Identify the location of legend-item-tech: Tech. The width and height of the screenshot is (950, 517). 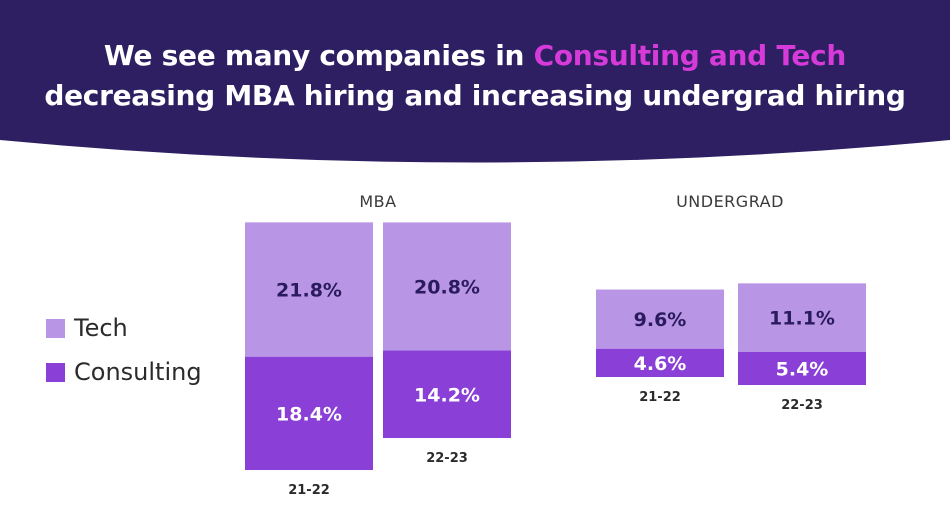
(124, 328).